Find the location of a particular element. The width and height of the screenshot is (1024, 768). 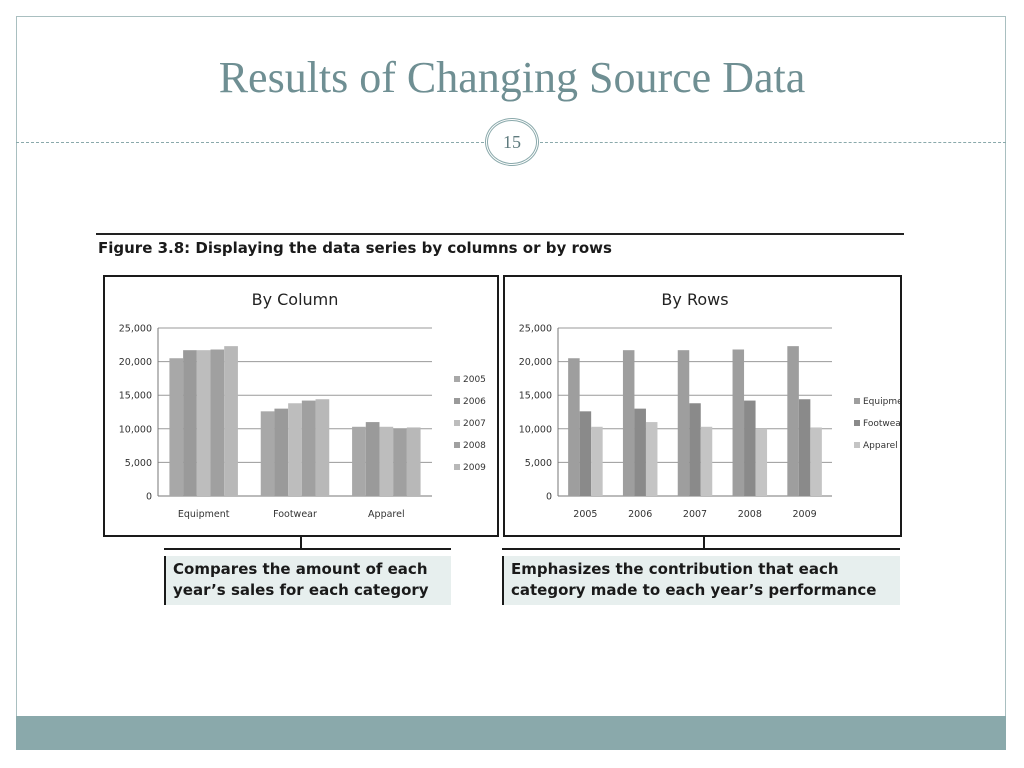

bar-2008-Apparel is located at coordinates (400, 462).